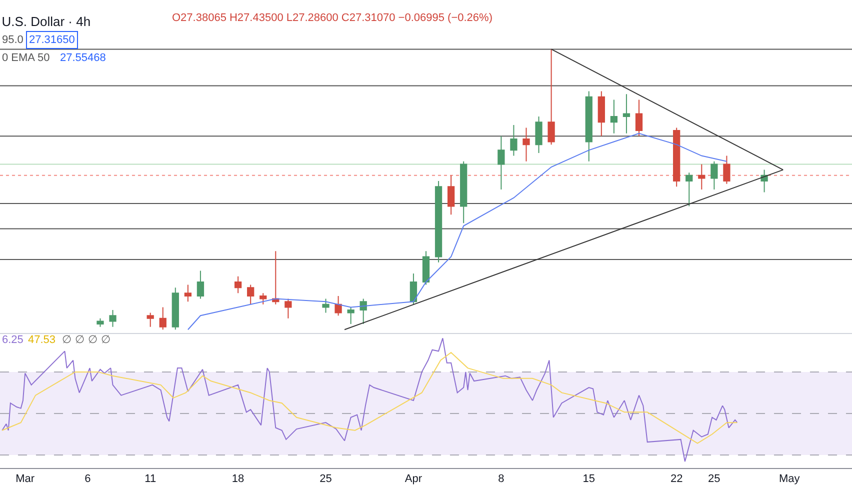  What do you see at coordinates (83, 58) in the screenshot?
I see `annotation: 27.55468` at bounding box center [83, 58].